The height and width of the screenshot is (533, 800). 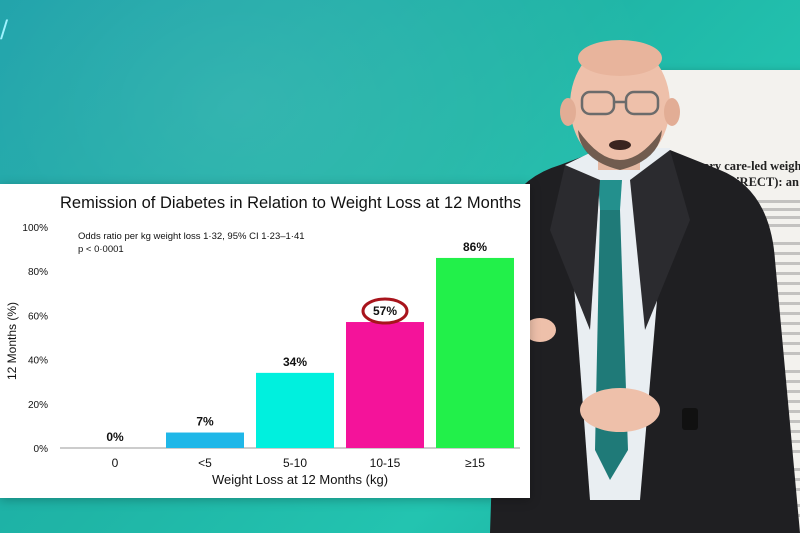 What do you see at coordinates (115, 463) in the screenshot?
I see `x-tick-label: 0` at bounding box center [115, 463].